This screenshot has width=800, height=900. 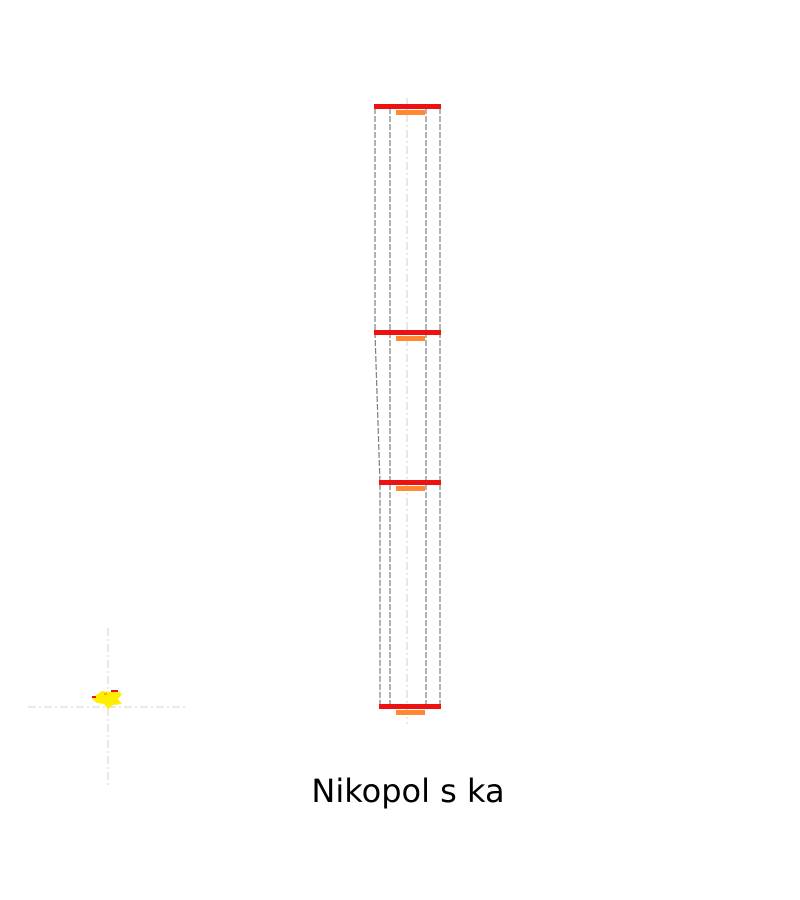 What do you see at coordinates (377, 407) in the screenshot?
I see `tower-outer-left-outline` at bounding box center [377, 407].